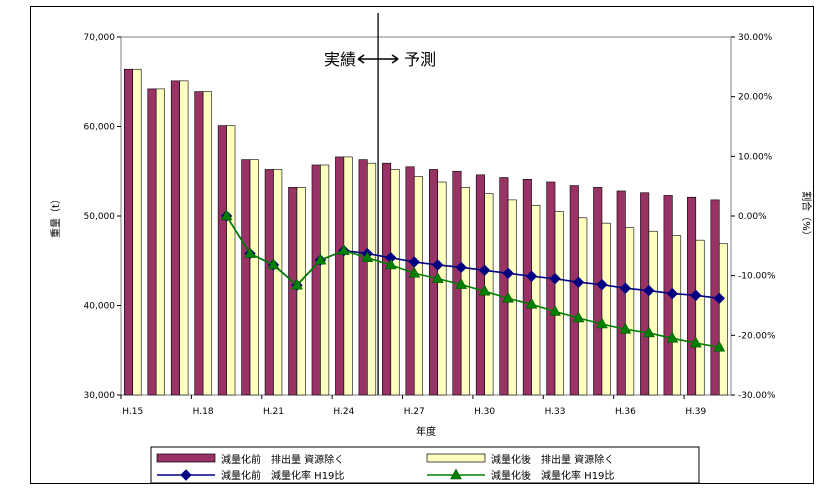 The image size is (820, 490). What do you see at coordinates (806, 216) in the screenshot?
I see `right-axis-label: 割合（%）` at bounding box center [806, 216].